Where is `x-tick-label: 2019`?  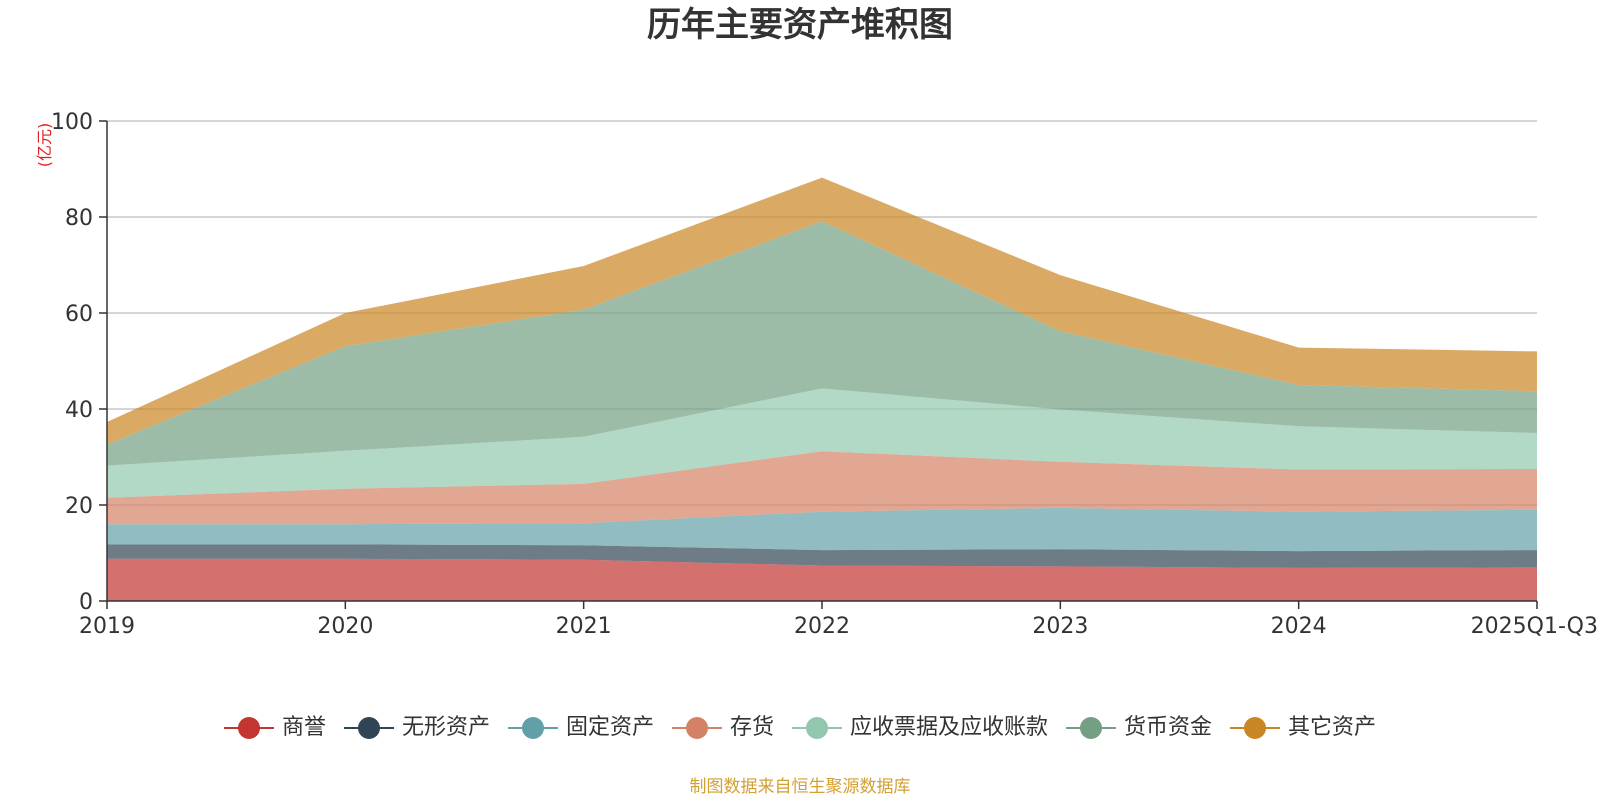 x-tick-label: 2019 is located at coordinates (107, 626).